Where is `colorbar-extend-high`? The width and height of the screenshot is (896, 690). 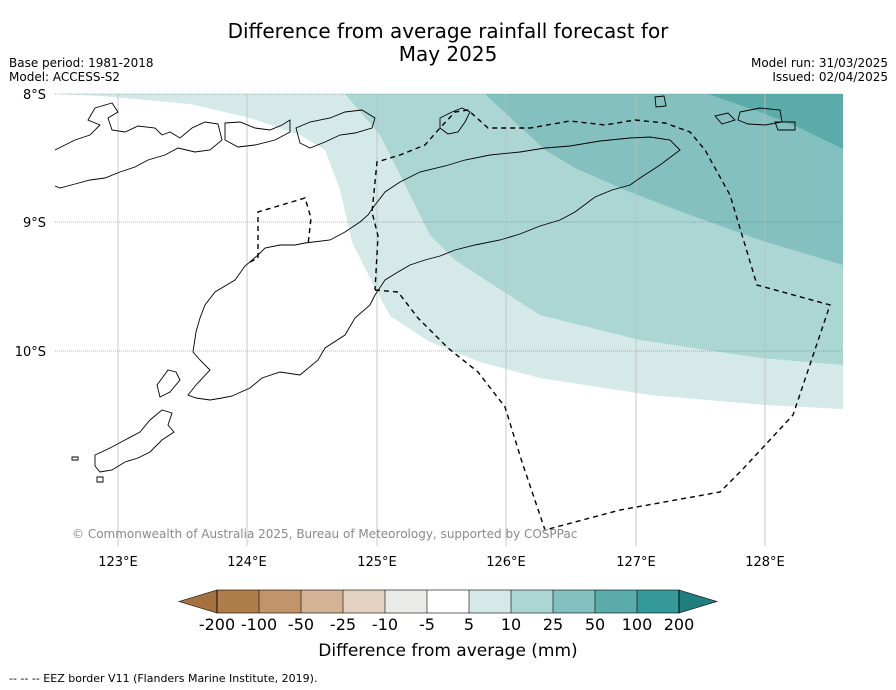
colorbar-extend-high is located at coordinates (698, 601).